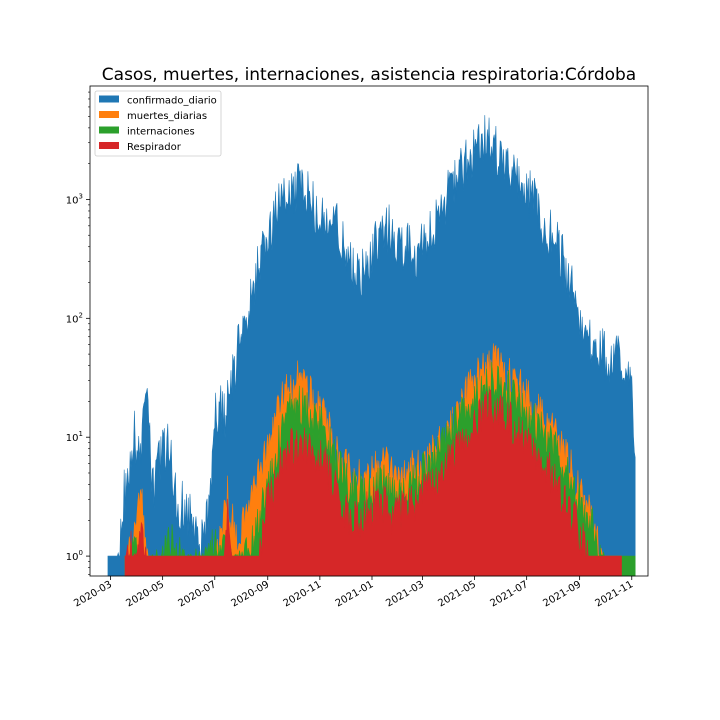  Describe the element at coordinates (74, 318) in the screenshot. I see `y-tick-label: 10²` at that location.